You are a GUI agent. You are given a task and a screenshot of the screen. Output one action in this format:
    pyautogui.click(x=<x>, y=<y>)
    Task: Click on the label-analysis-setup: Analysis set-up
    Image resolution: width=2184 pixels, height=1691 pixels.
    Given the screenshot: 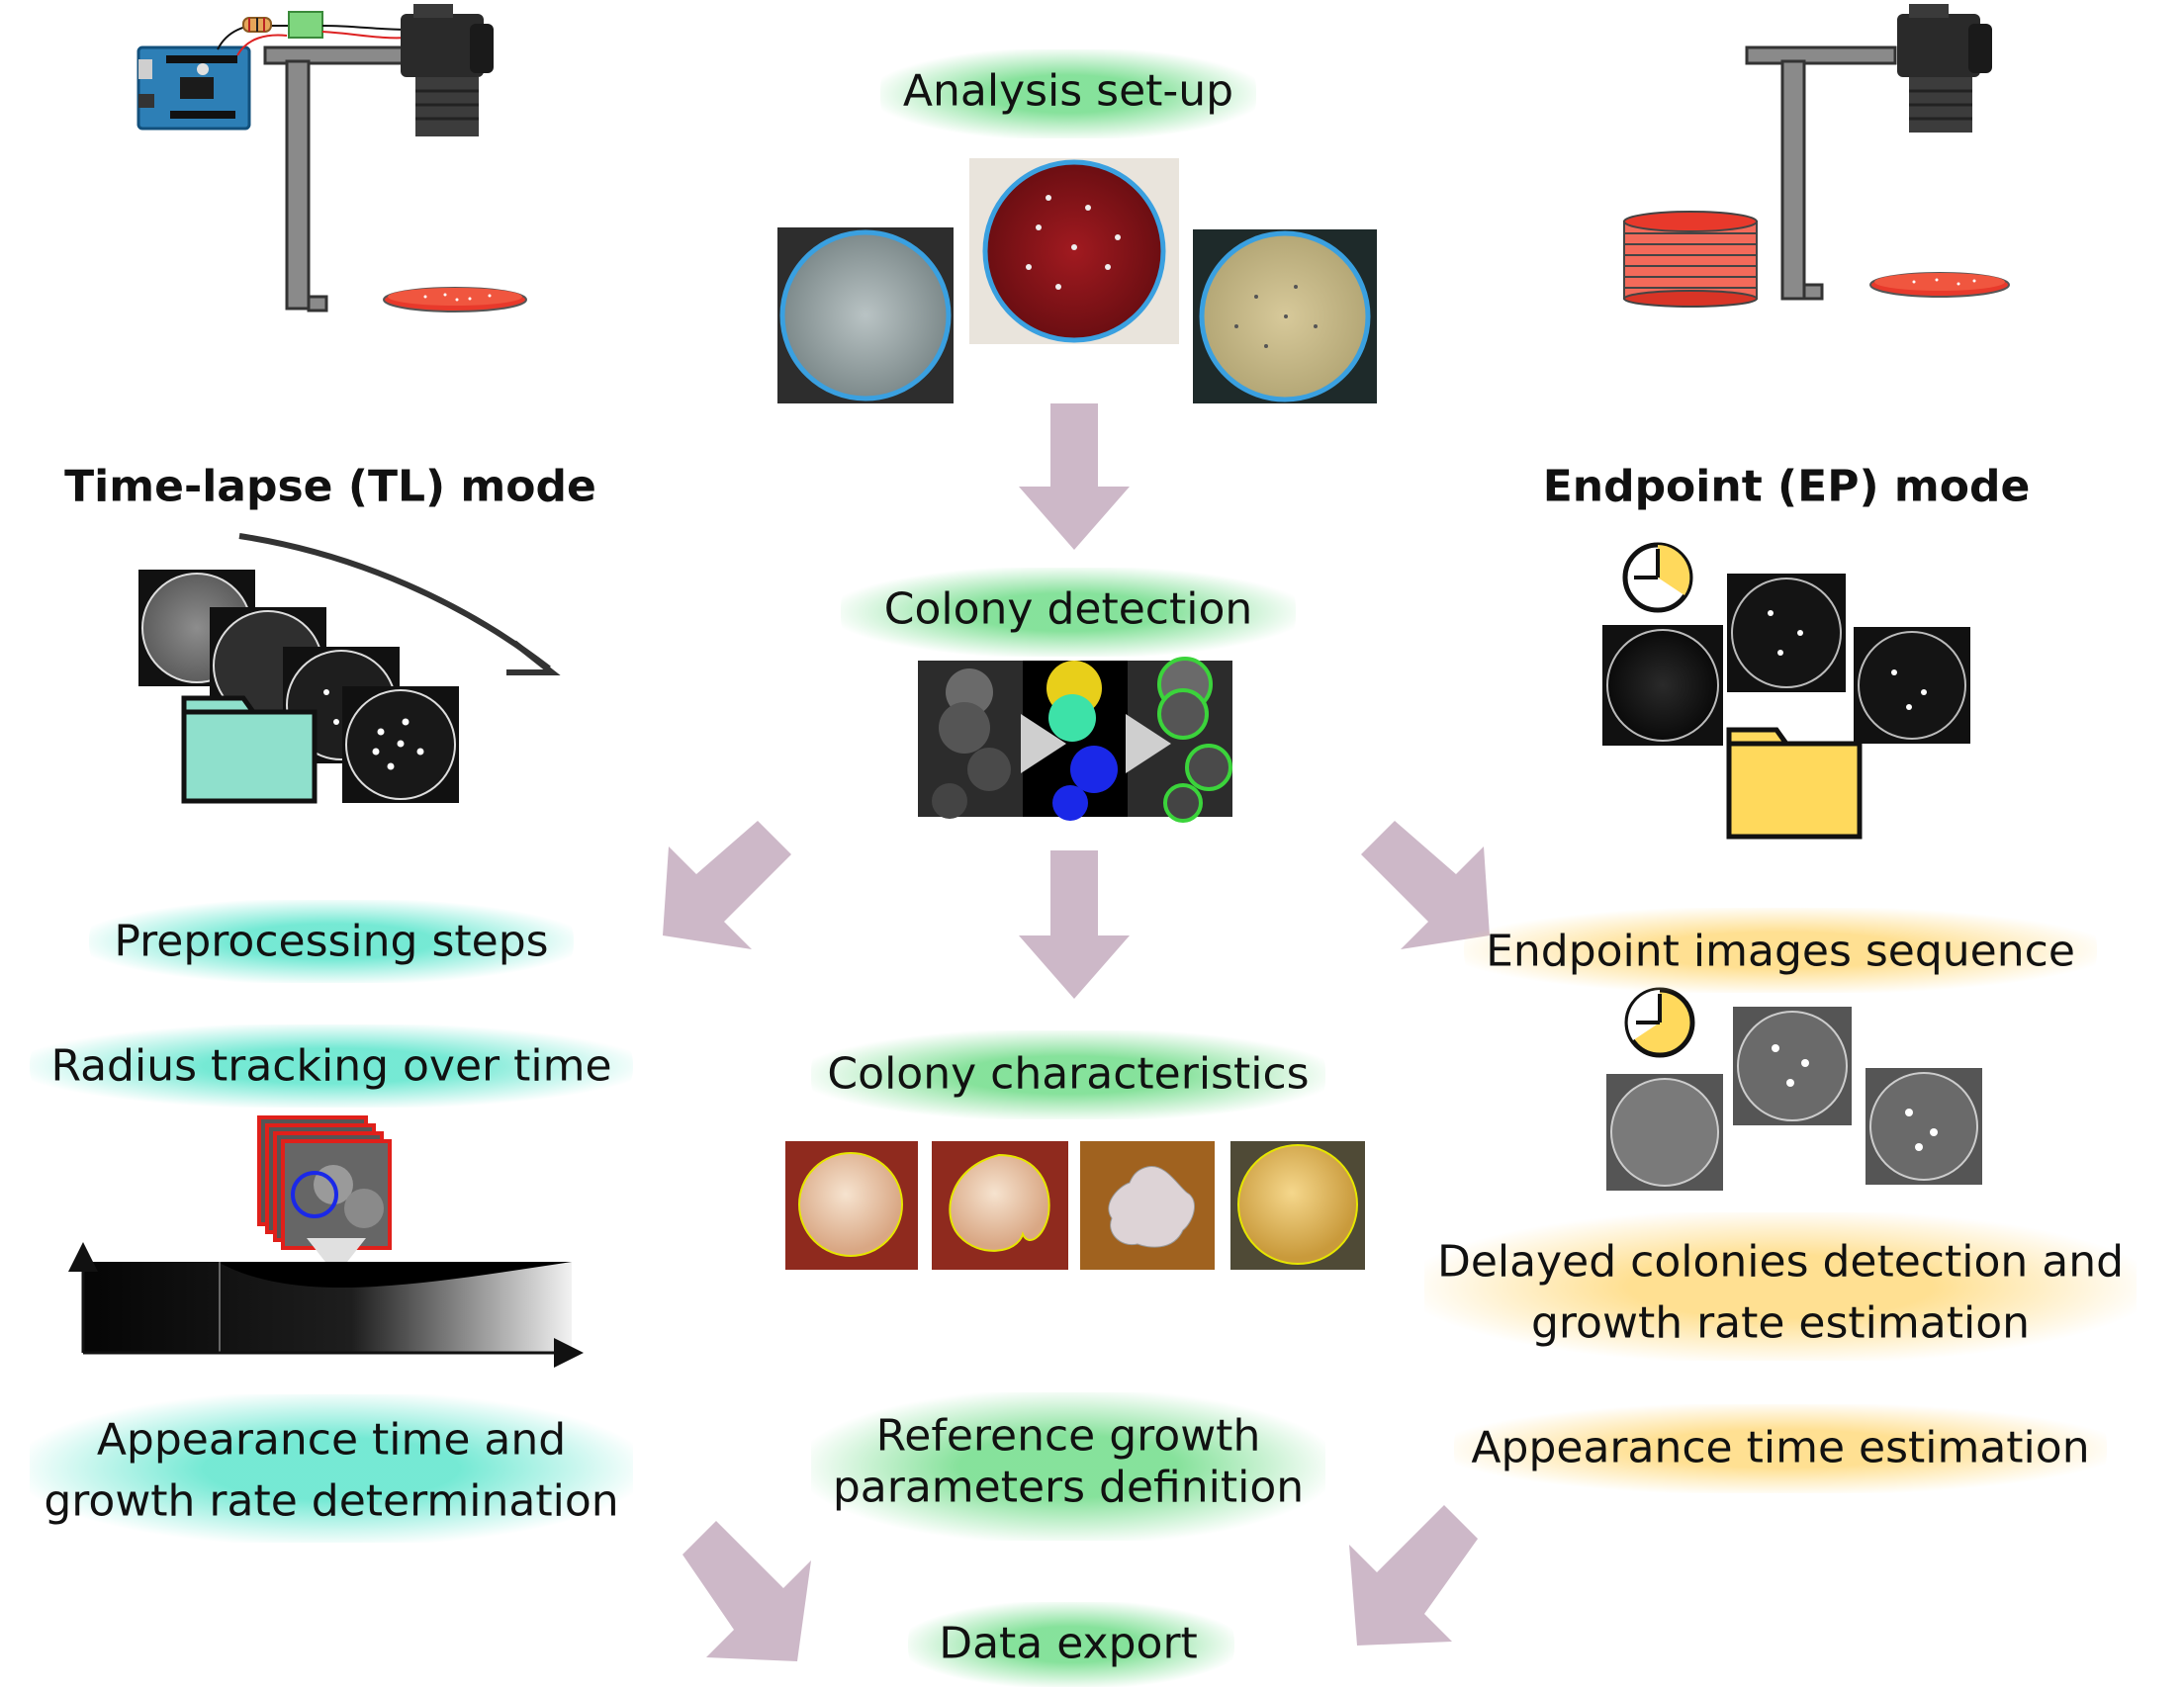 What is the action you would take?
    pyautogui.click(x=1068, y=91)
    